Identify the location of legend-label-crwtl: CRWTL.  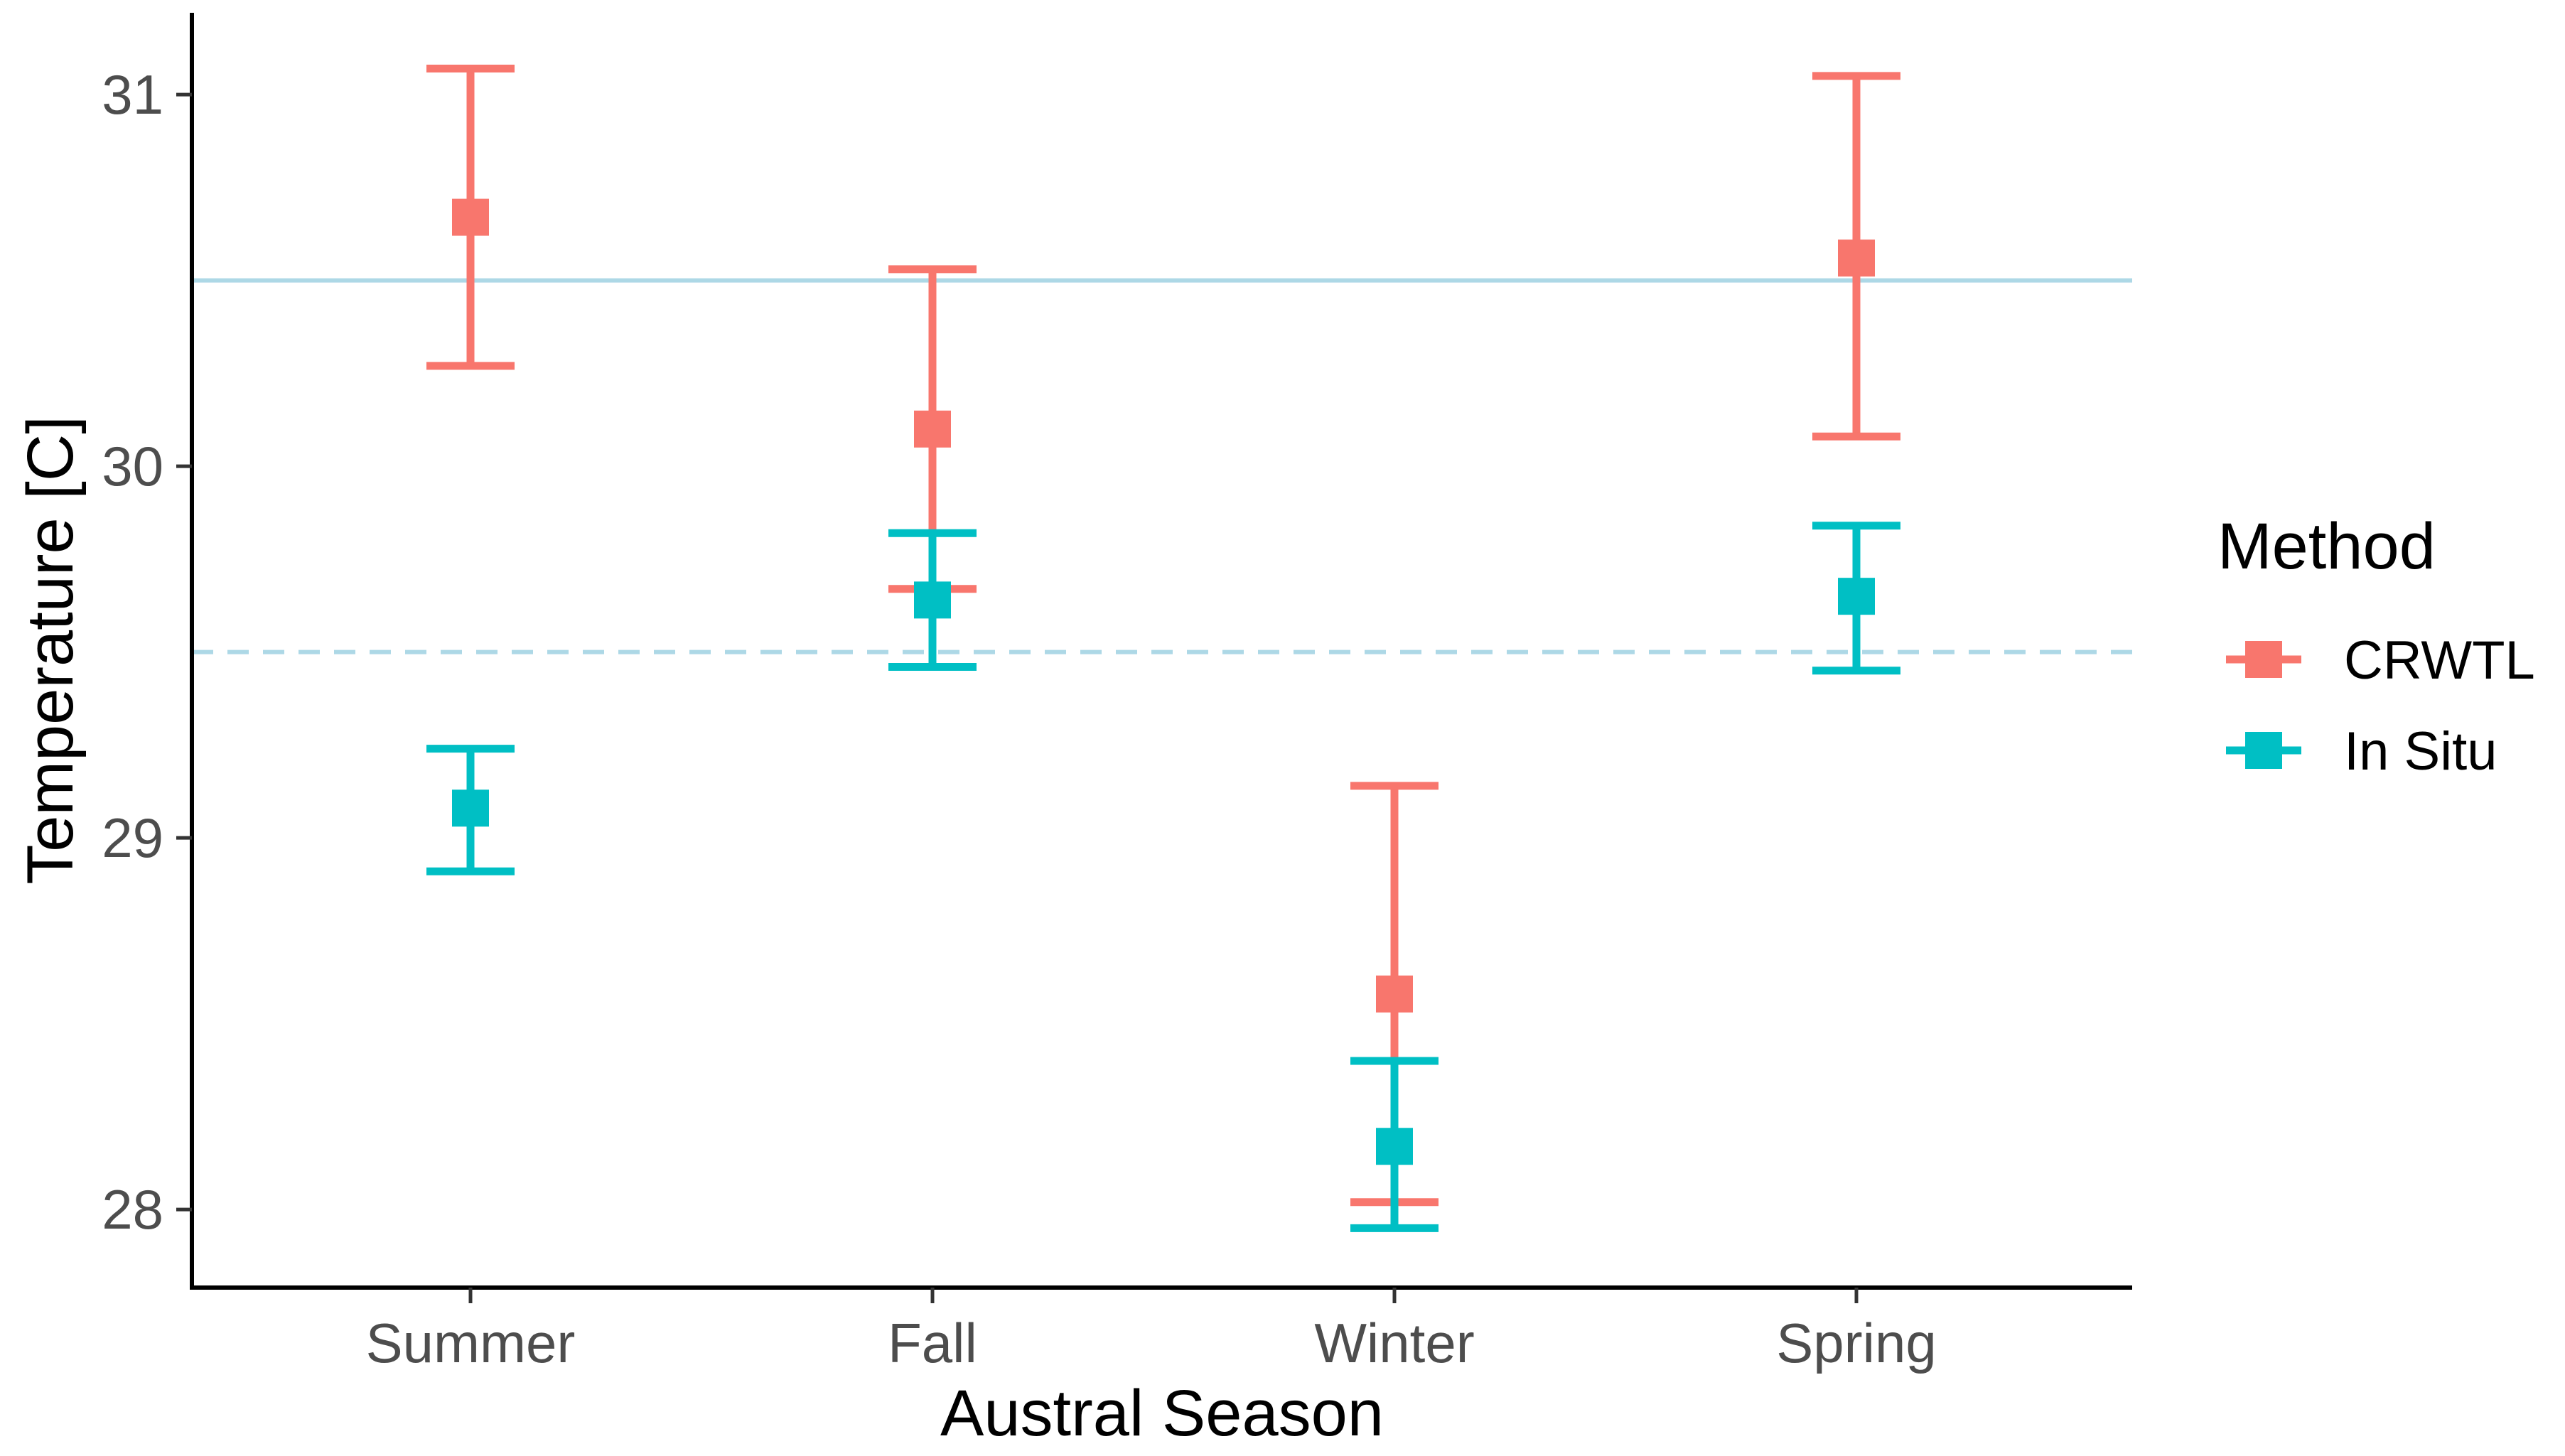
(2439, 661).